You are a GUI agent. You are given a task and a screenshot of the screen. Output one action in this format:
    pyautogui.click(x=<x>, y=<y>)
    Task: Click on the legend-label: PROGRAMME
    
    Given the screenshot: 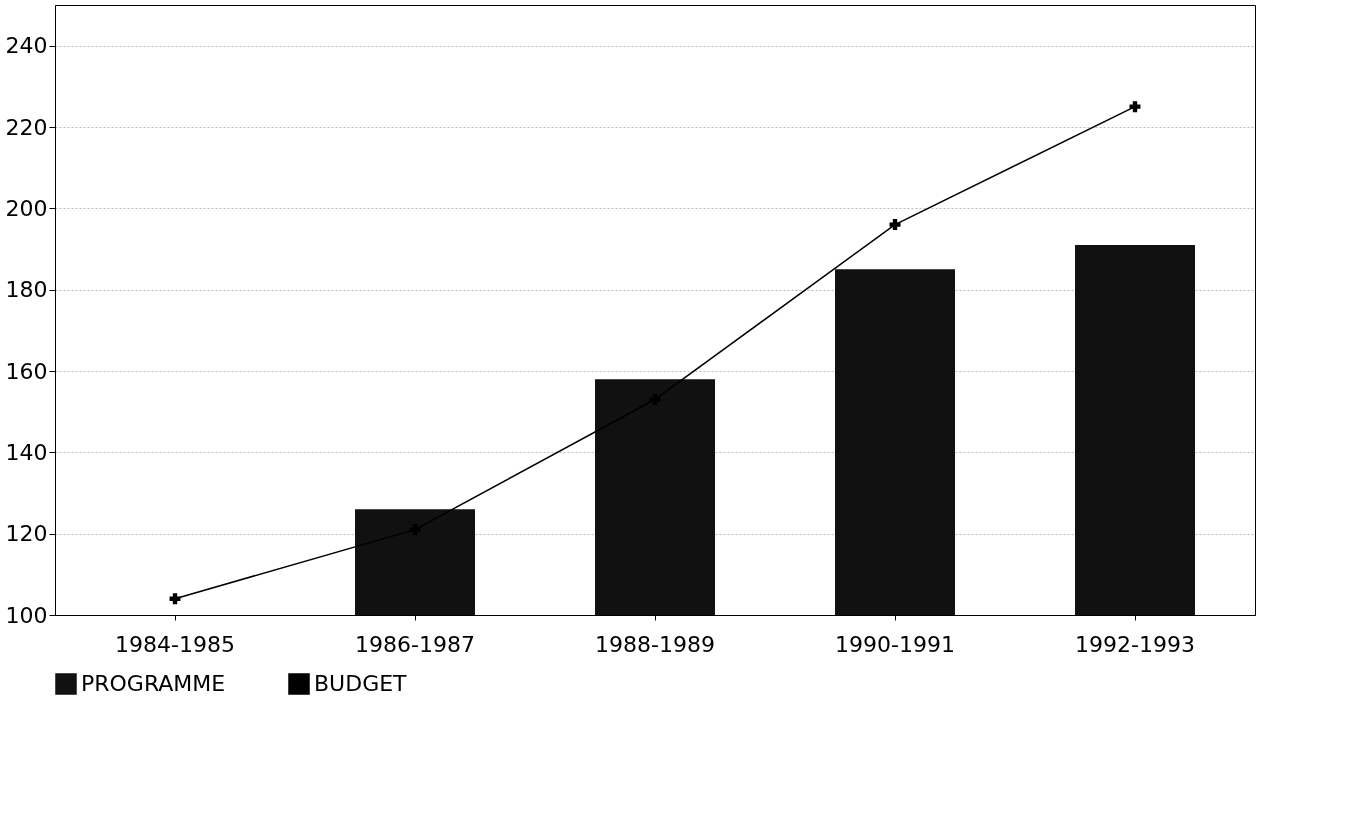 What is the action you would take?
    pyautogui.click(x=153, y=683)
    